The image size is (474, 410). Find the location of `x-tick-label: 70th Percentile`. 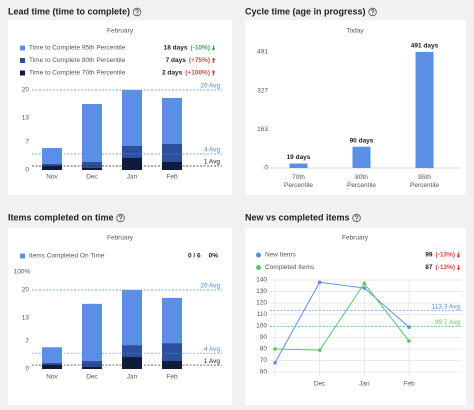

x-tick-label: 70th Percentile is located at coordinates (298, 181).